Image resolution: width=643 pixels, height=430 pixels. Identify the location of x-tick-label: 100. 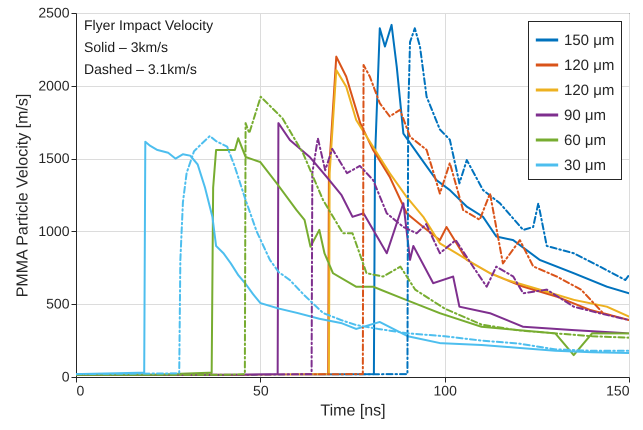
(445, 390).